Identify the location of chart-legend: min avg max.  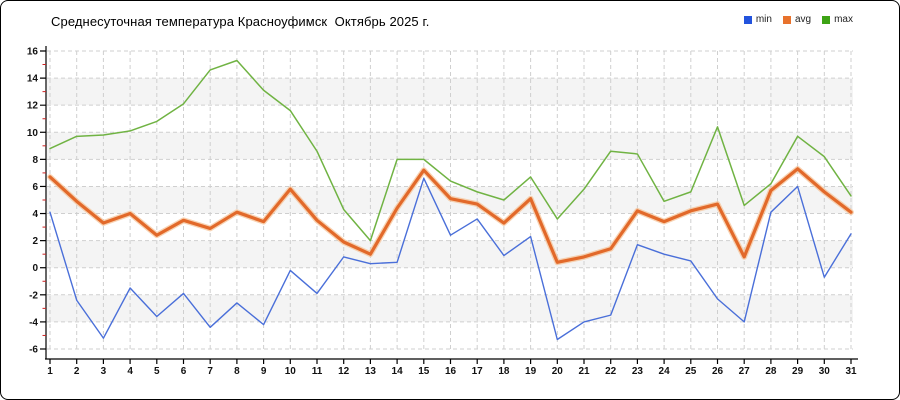
(798, 19).